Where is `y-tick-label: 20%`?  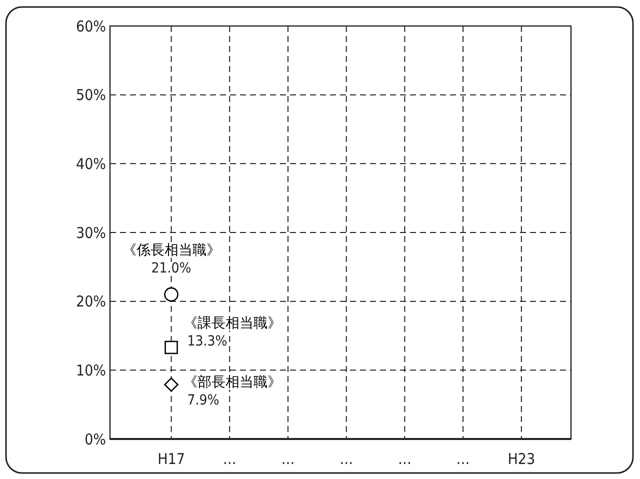 y-tick-label: 20% is located at coordinates (91, 301).